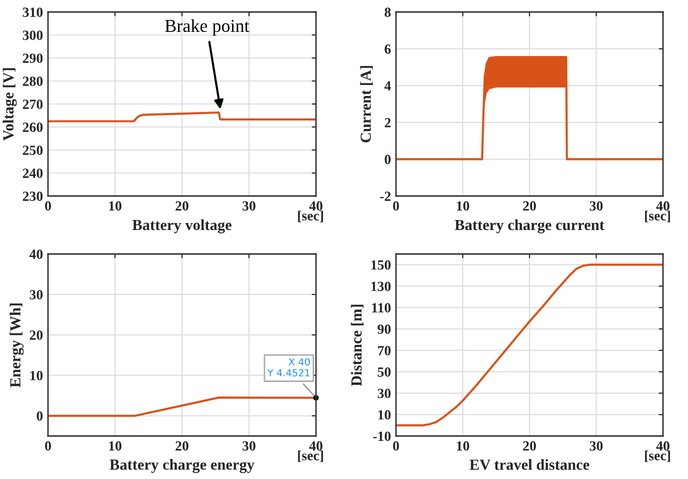 Image resolution: width=688 pixels, height=479 pixels. I want to click on annotation: Brake point, so click(207, 27).